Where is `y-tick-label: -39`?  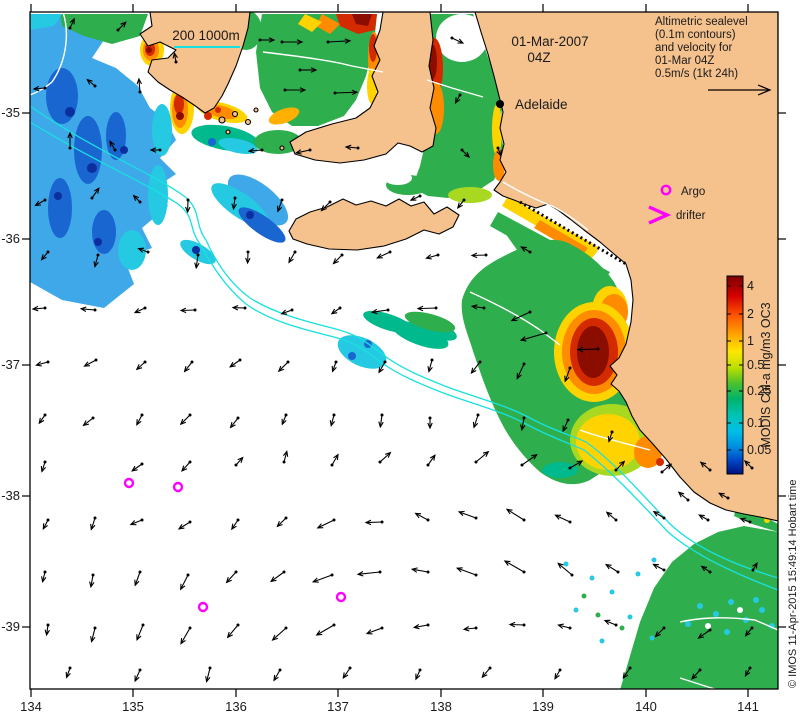
y-tick-label: -39 is located at coordinates (10, 626).